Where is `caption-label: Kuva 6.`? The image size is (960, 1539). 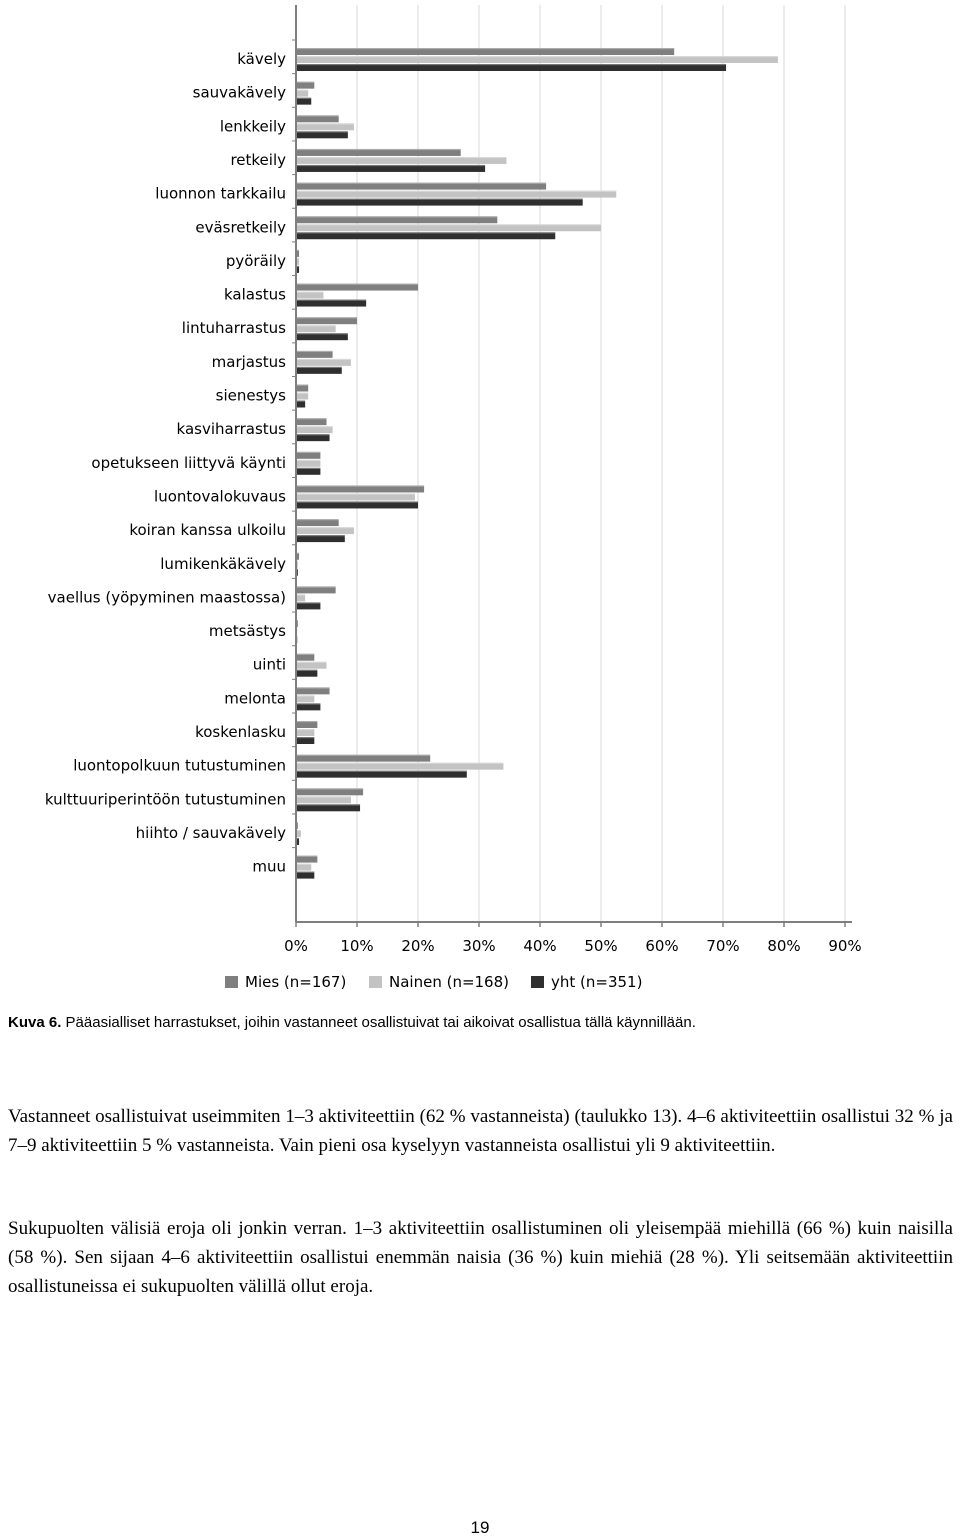
caption-label: Kuva 6. is located at coordinates (35, 1022).